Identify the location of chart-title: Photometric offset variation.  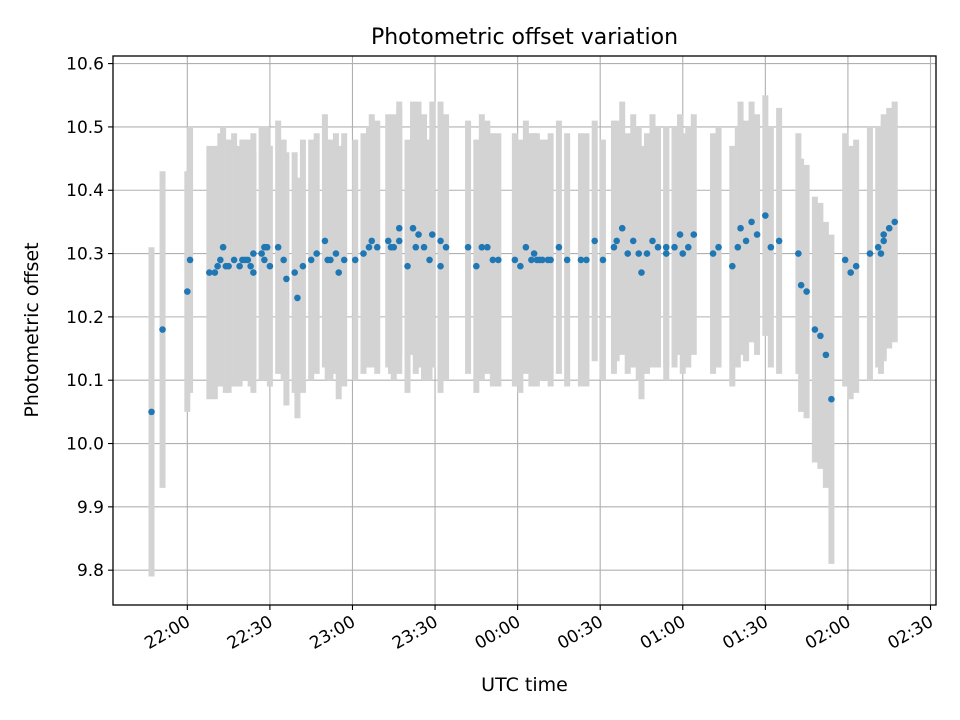
(524, 37).